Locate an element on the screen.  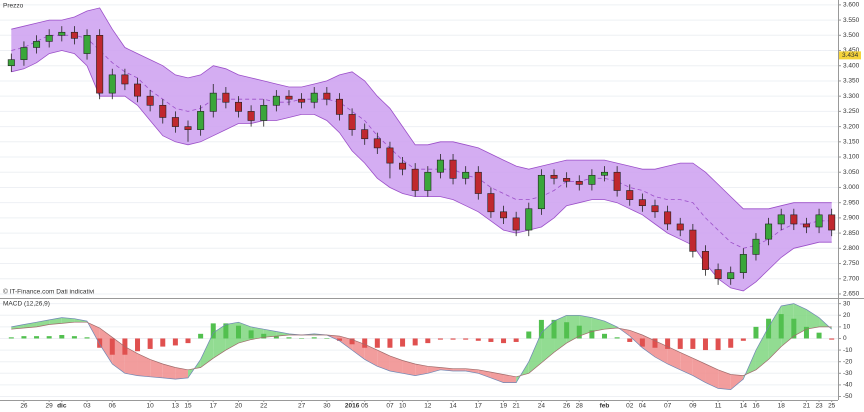
x-tick-label: 14 is located at coordinates (453, 406).